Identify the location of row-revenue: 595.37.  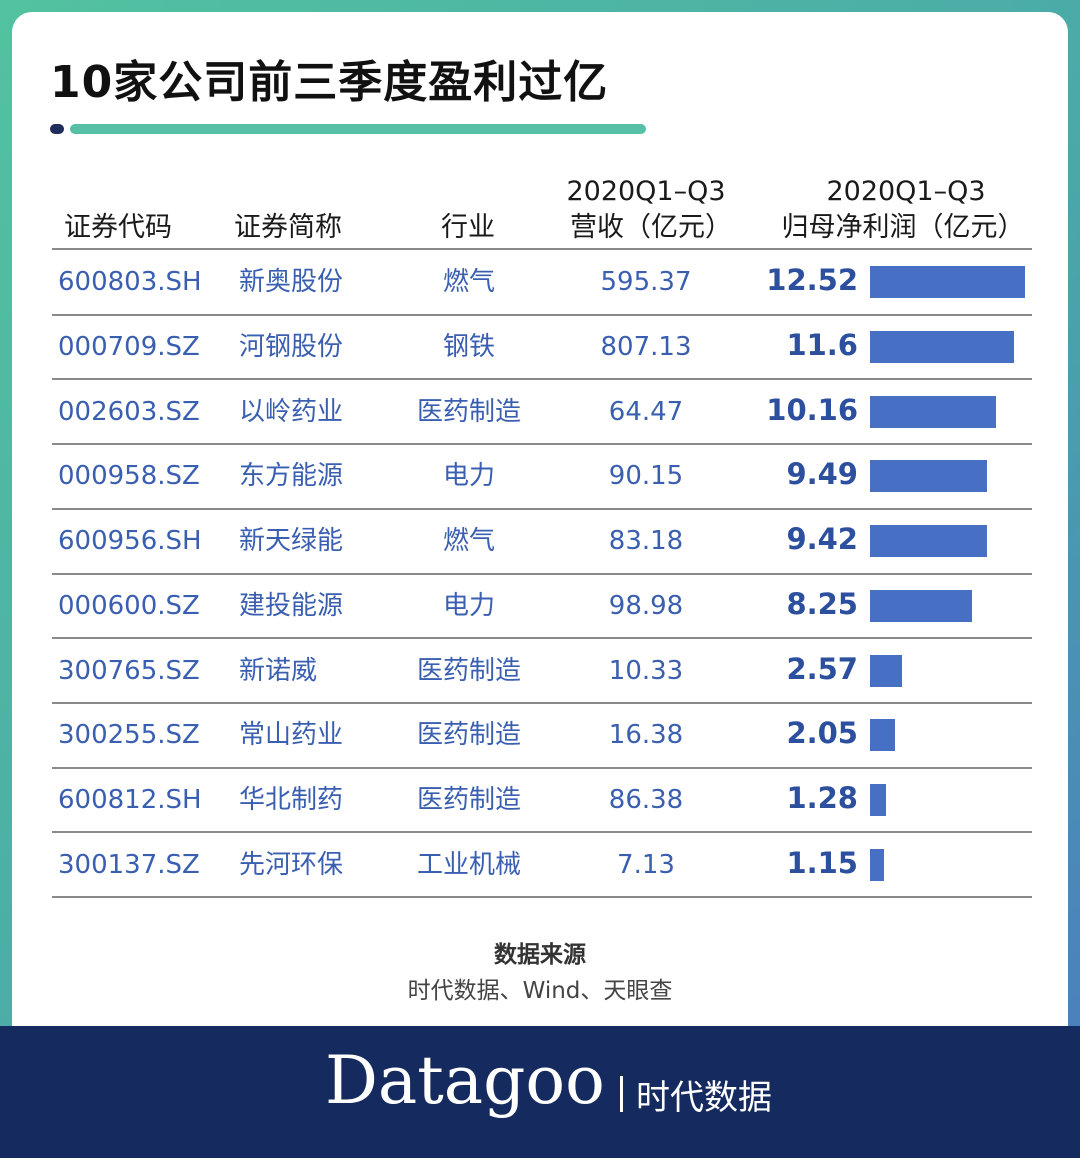
(646, 282).